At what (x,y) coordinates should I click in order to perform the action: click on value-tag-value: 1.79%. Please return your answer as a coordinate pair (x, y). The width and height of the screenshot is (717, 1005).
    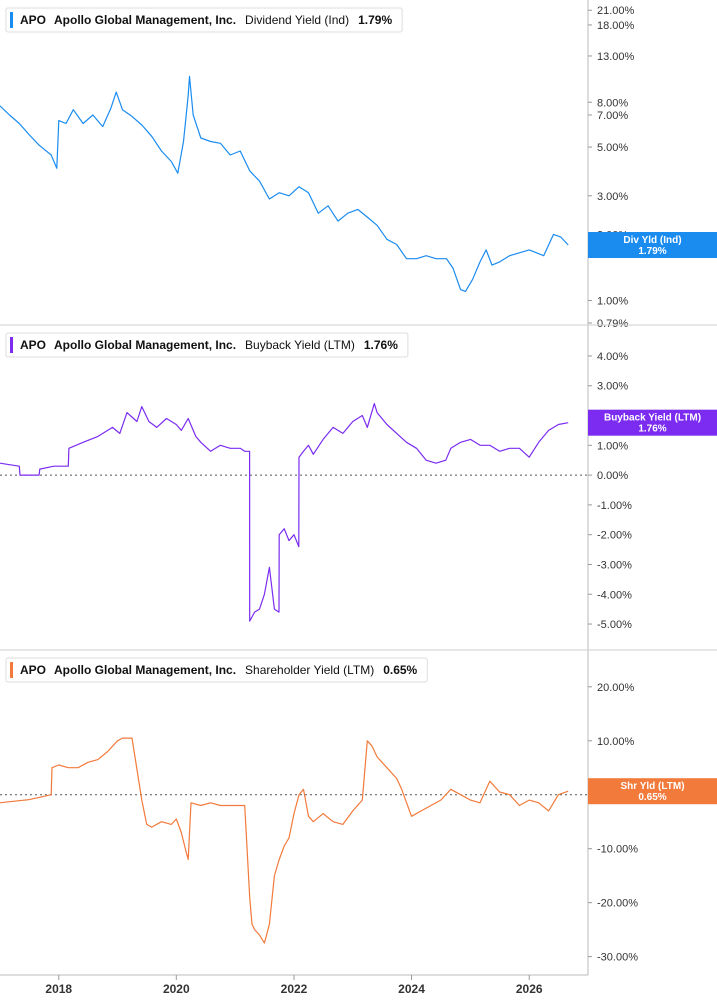
    Looking at the image, I should click on (652, 251).